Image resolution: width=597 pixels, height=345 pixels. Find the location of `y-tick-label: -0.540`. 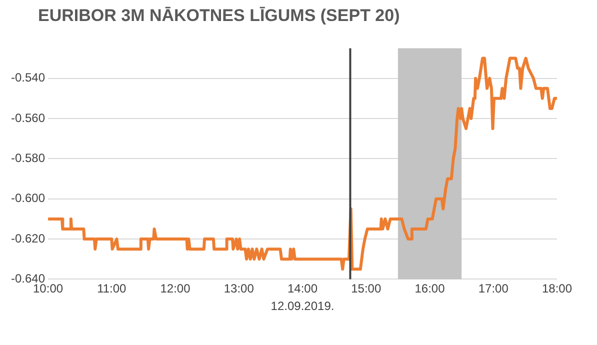

y-tick-label: -0.540 is located at coordinates (28, 77).